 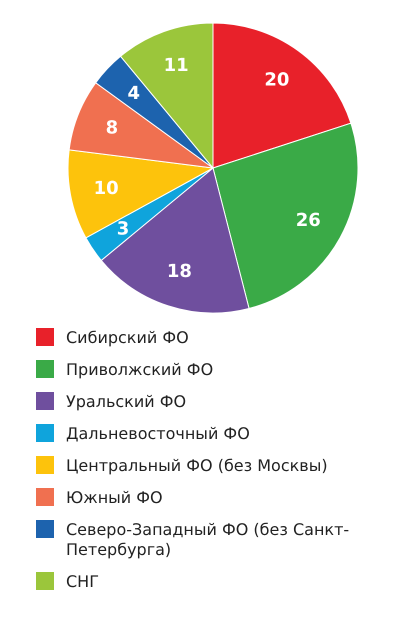 What do you see at coordinates (179, 271) in the screenshot?
I see `data-label: 18` at bounding box center [179, 271].